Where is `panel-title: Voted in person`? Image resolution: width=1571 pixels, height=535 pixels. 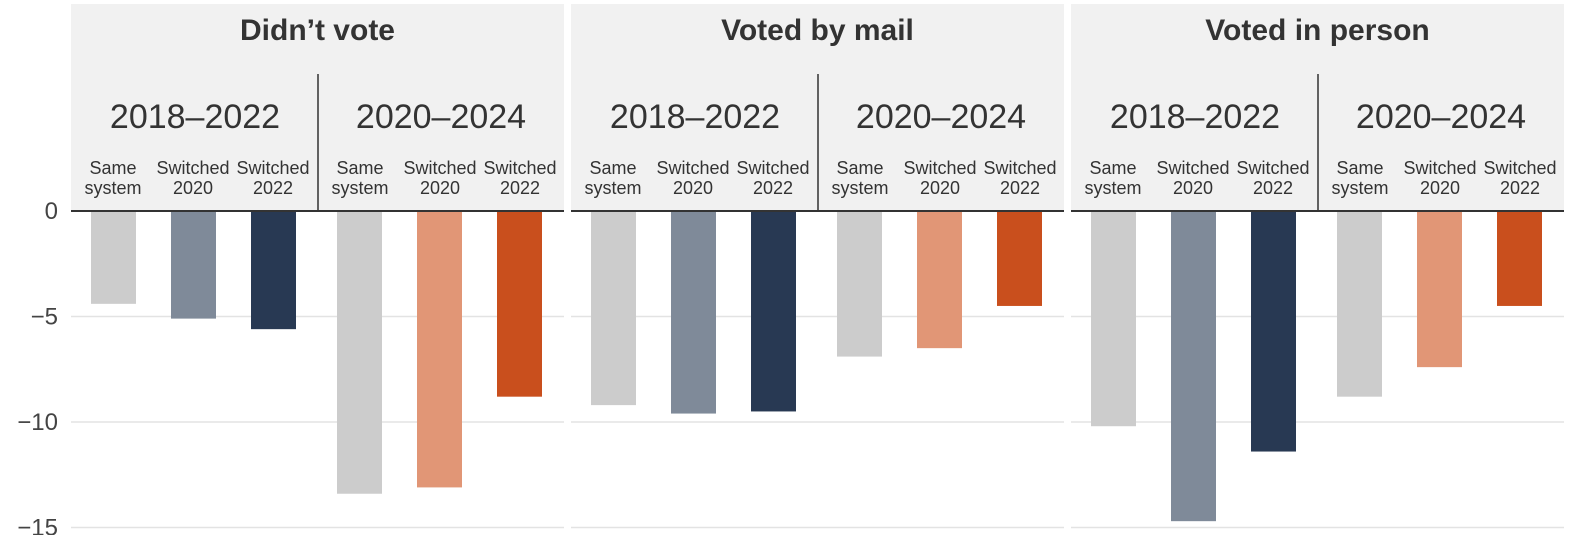 panel-title: Voted in person is located at coordinates (1317, 30).